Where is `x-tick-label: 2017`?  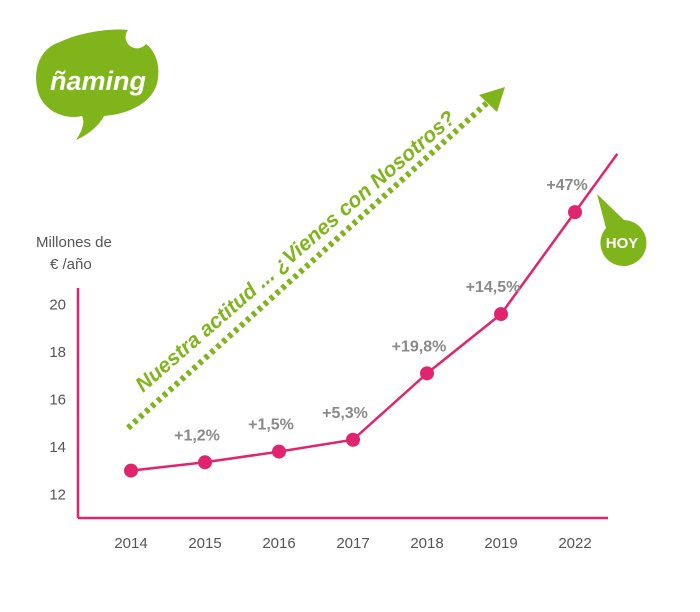
x-tick-label: 2017 is located at coordinates (352, 543).